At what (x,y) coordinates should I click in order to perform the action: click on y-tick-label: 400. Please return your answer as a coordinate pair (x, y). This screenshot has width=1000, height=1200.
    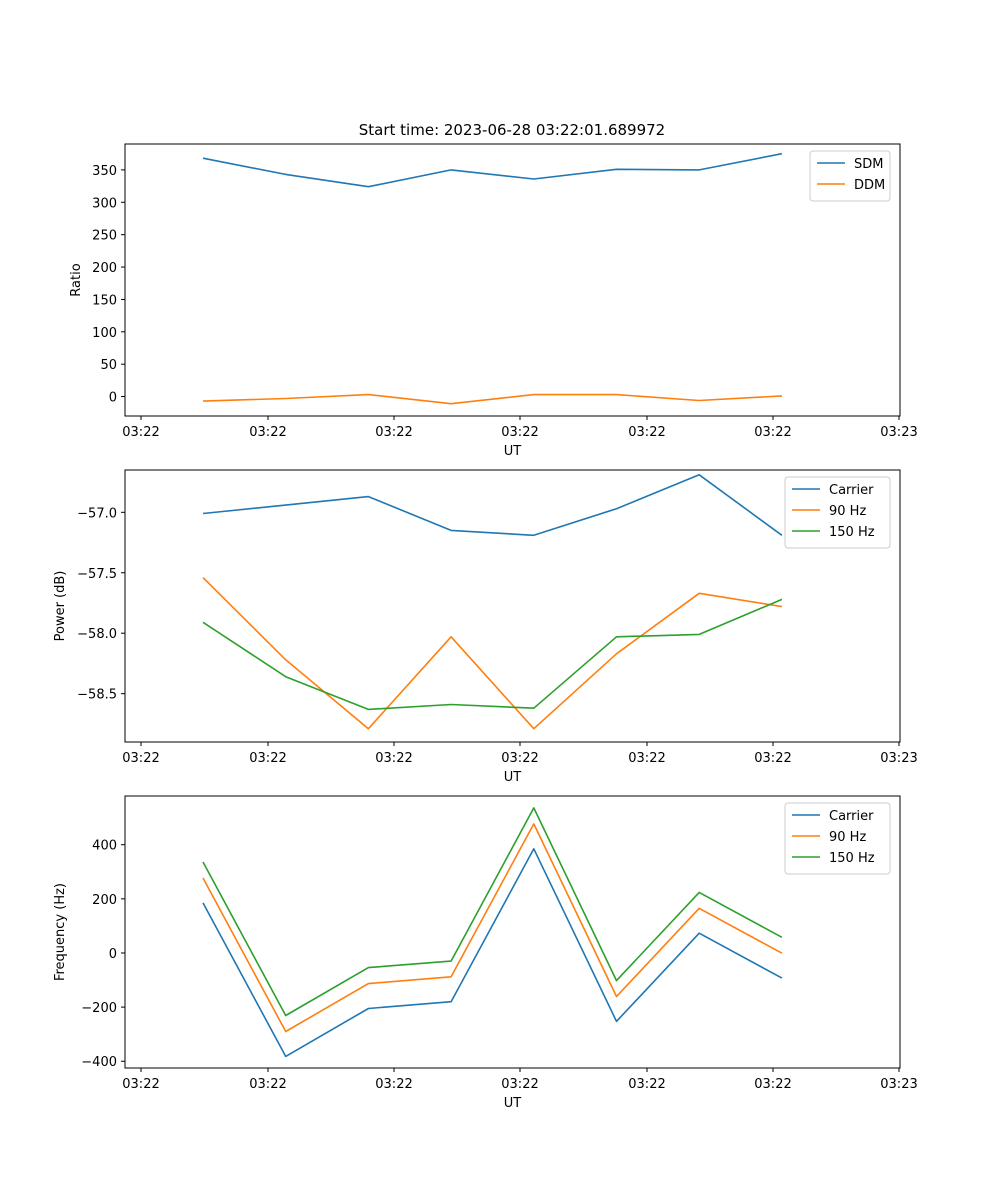
    Looking at the image, I should click on (104, 846).